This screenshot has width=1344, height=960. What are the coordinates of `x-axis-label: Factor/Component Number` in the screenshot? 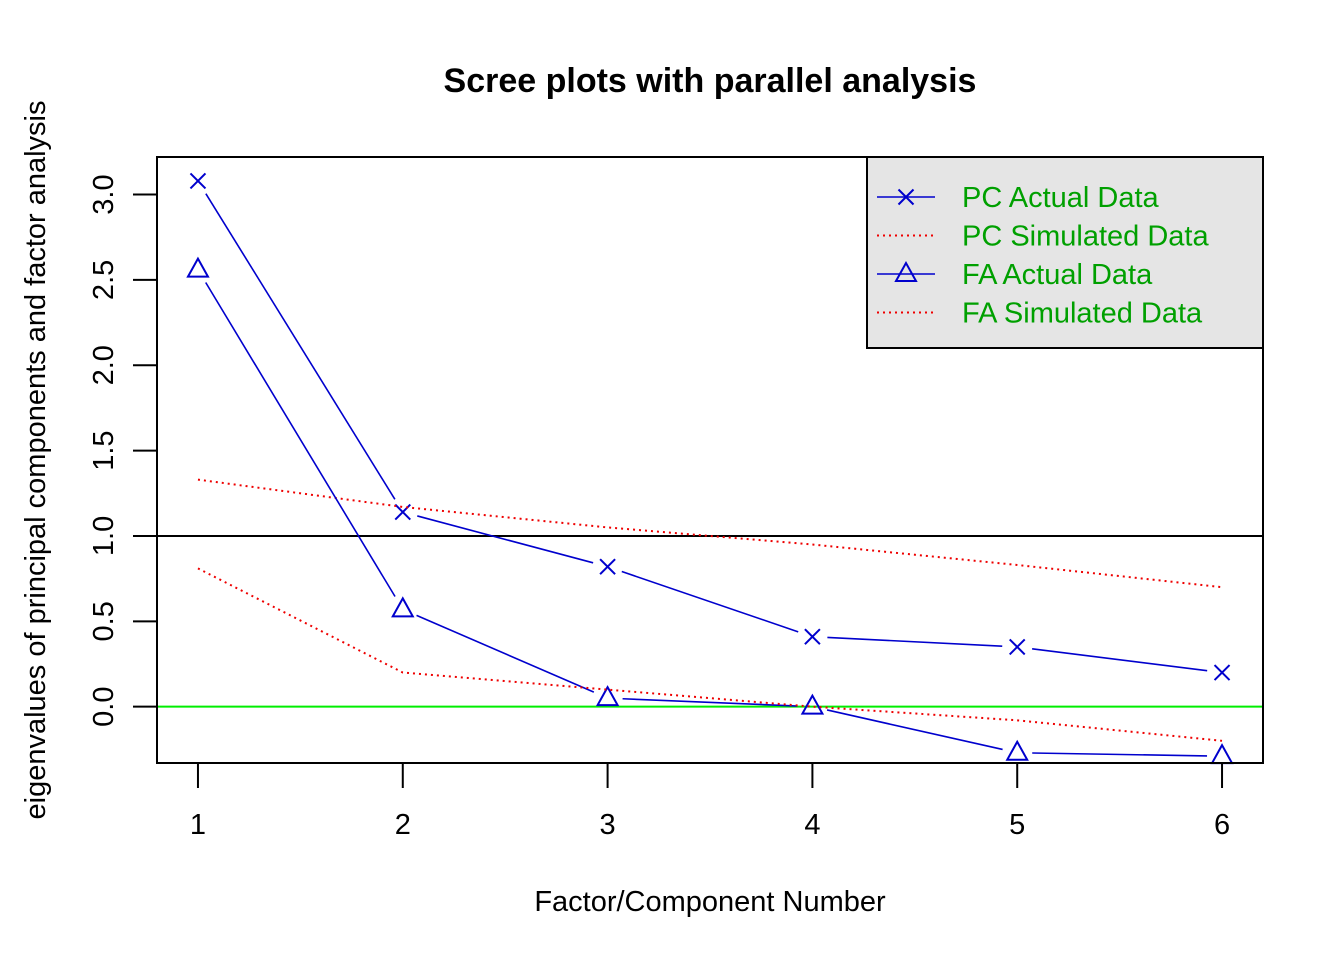 It's located at (710, 902).